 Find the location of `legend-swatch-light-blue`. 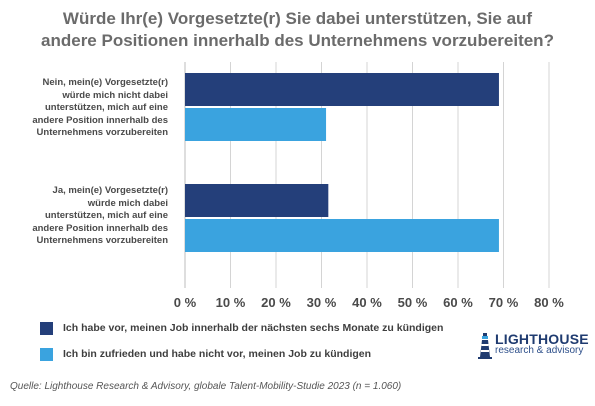

legend-swatch-light-blue is located at coordinates (46, 354).